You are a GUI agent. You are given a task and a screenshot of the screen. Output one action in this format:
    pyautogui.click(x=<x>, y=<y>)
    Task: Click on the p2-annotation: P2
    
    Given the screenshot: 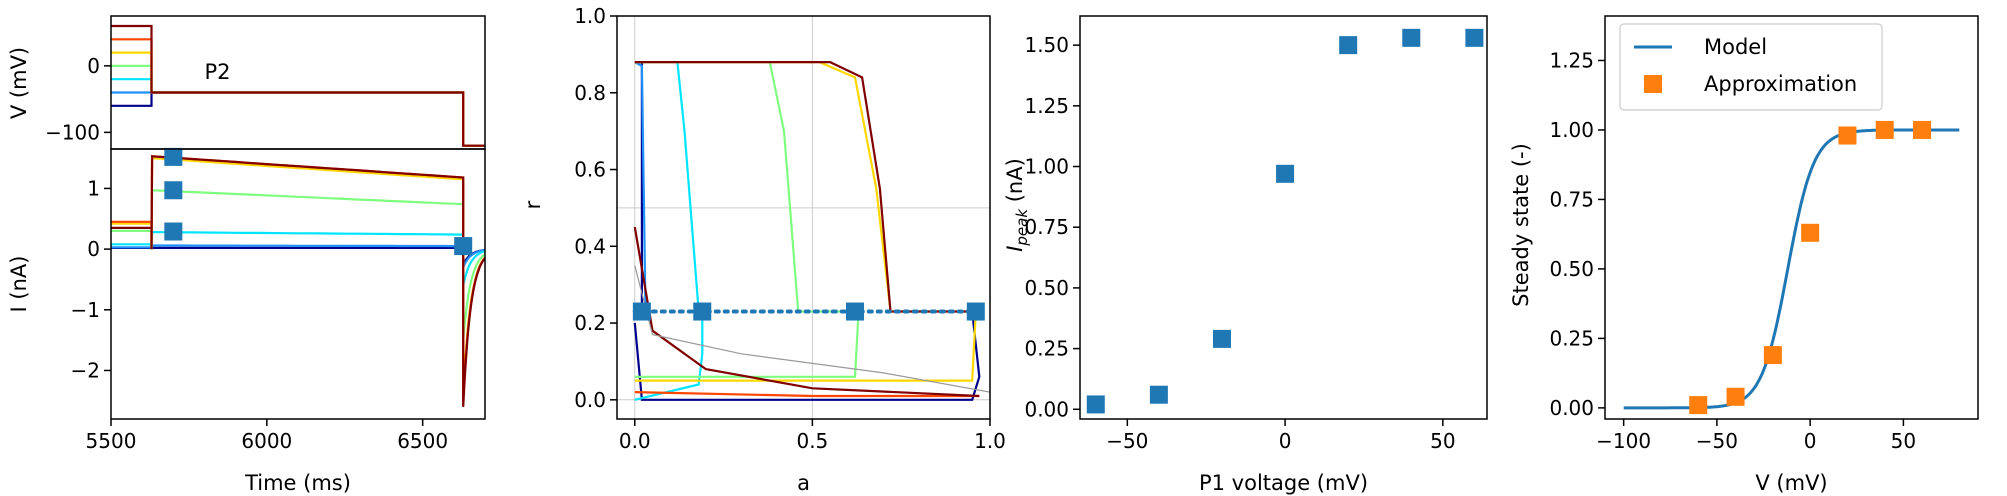 What is the action you would take?
    pyautogui.click(x=218, y=72)
    